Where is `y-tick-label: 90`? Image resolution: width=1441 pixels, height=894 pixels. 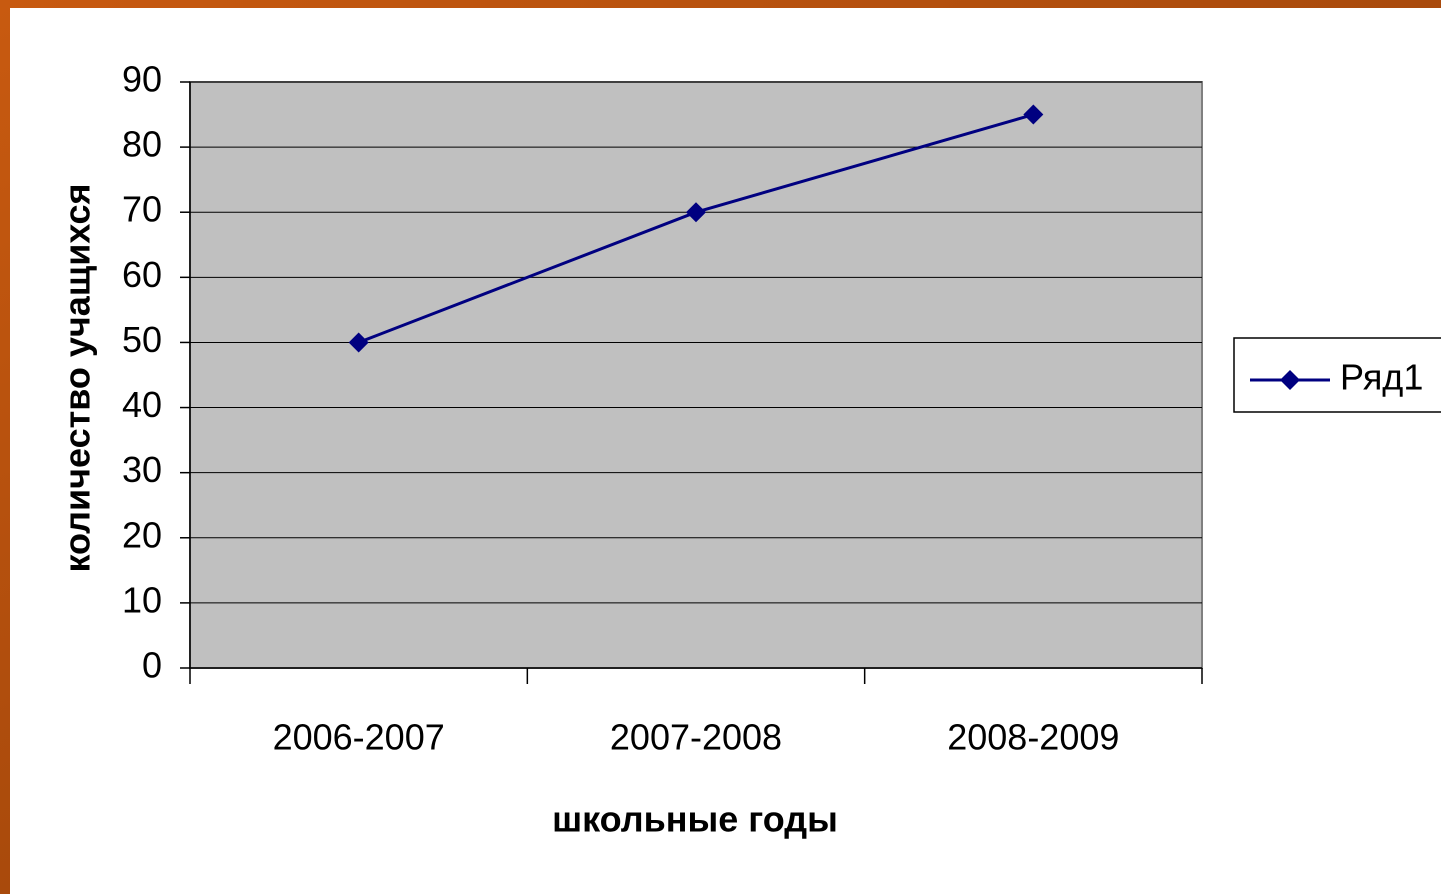
y-tick-label: 90 is located at coordinates (142, 79).